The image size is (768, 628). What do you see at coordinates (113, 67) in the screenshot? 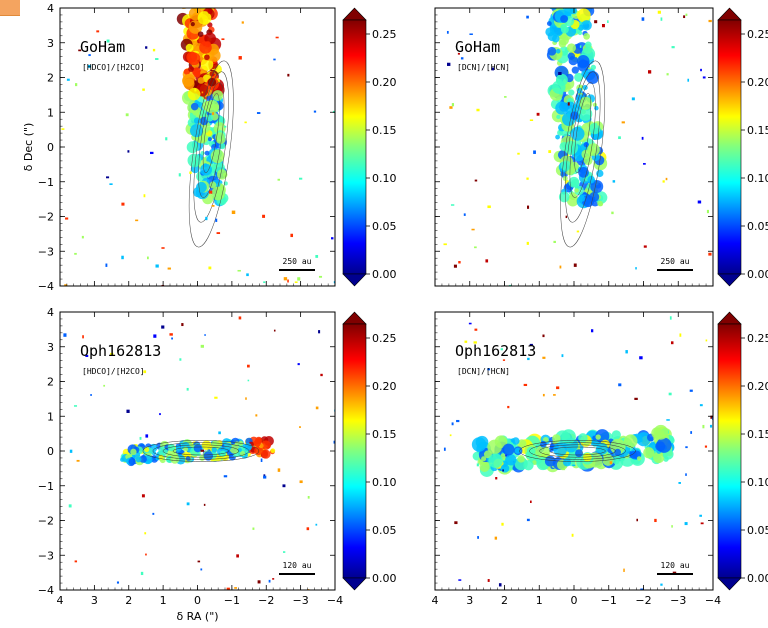
I see `ratio-label: [HDCO]/[H2CO]` at bounding box center [113, 67].